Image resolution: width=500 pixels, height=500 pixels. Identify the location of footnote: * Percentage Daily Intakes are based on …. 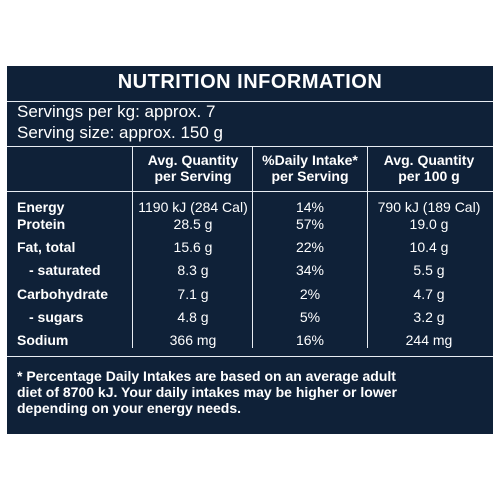
(252, 392).